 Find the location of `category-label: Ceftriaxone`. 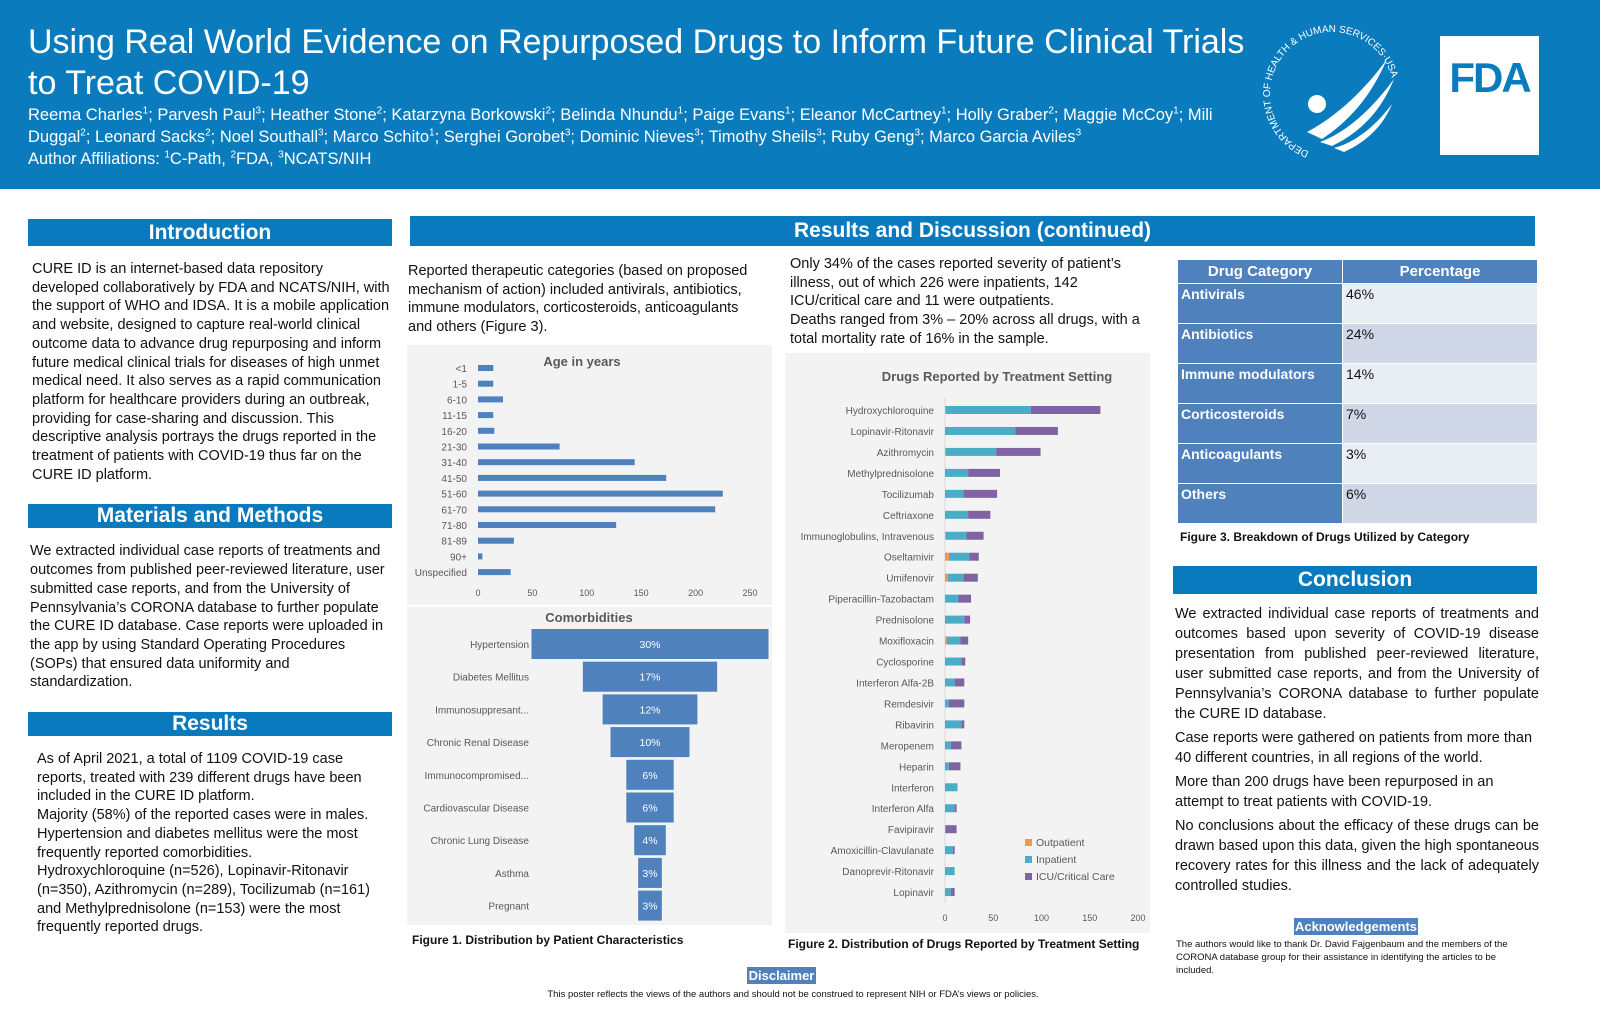

category-label: Ceftriaxone is located at coordinates (909, 515).